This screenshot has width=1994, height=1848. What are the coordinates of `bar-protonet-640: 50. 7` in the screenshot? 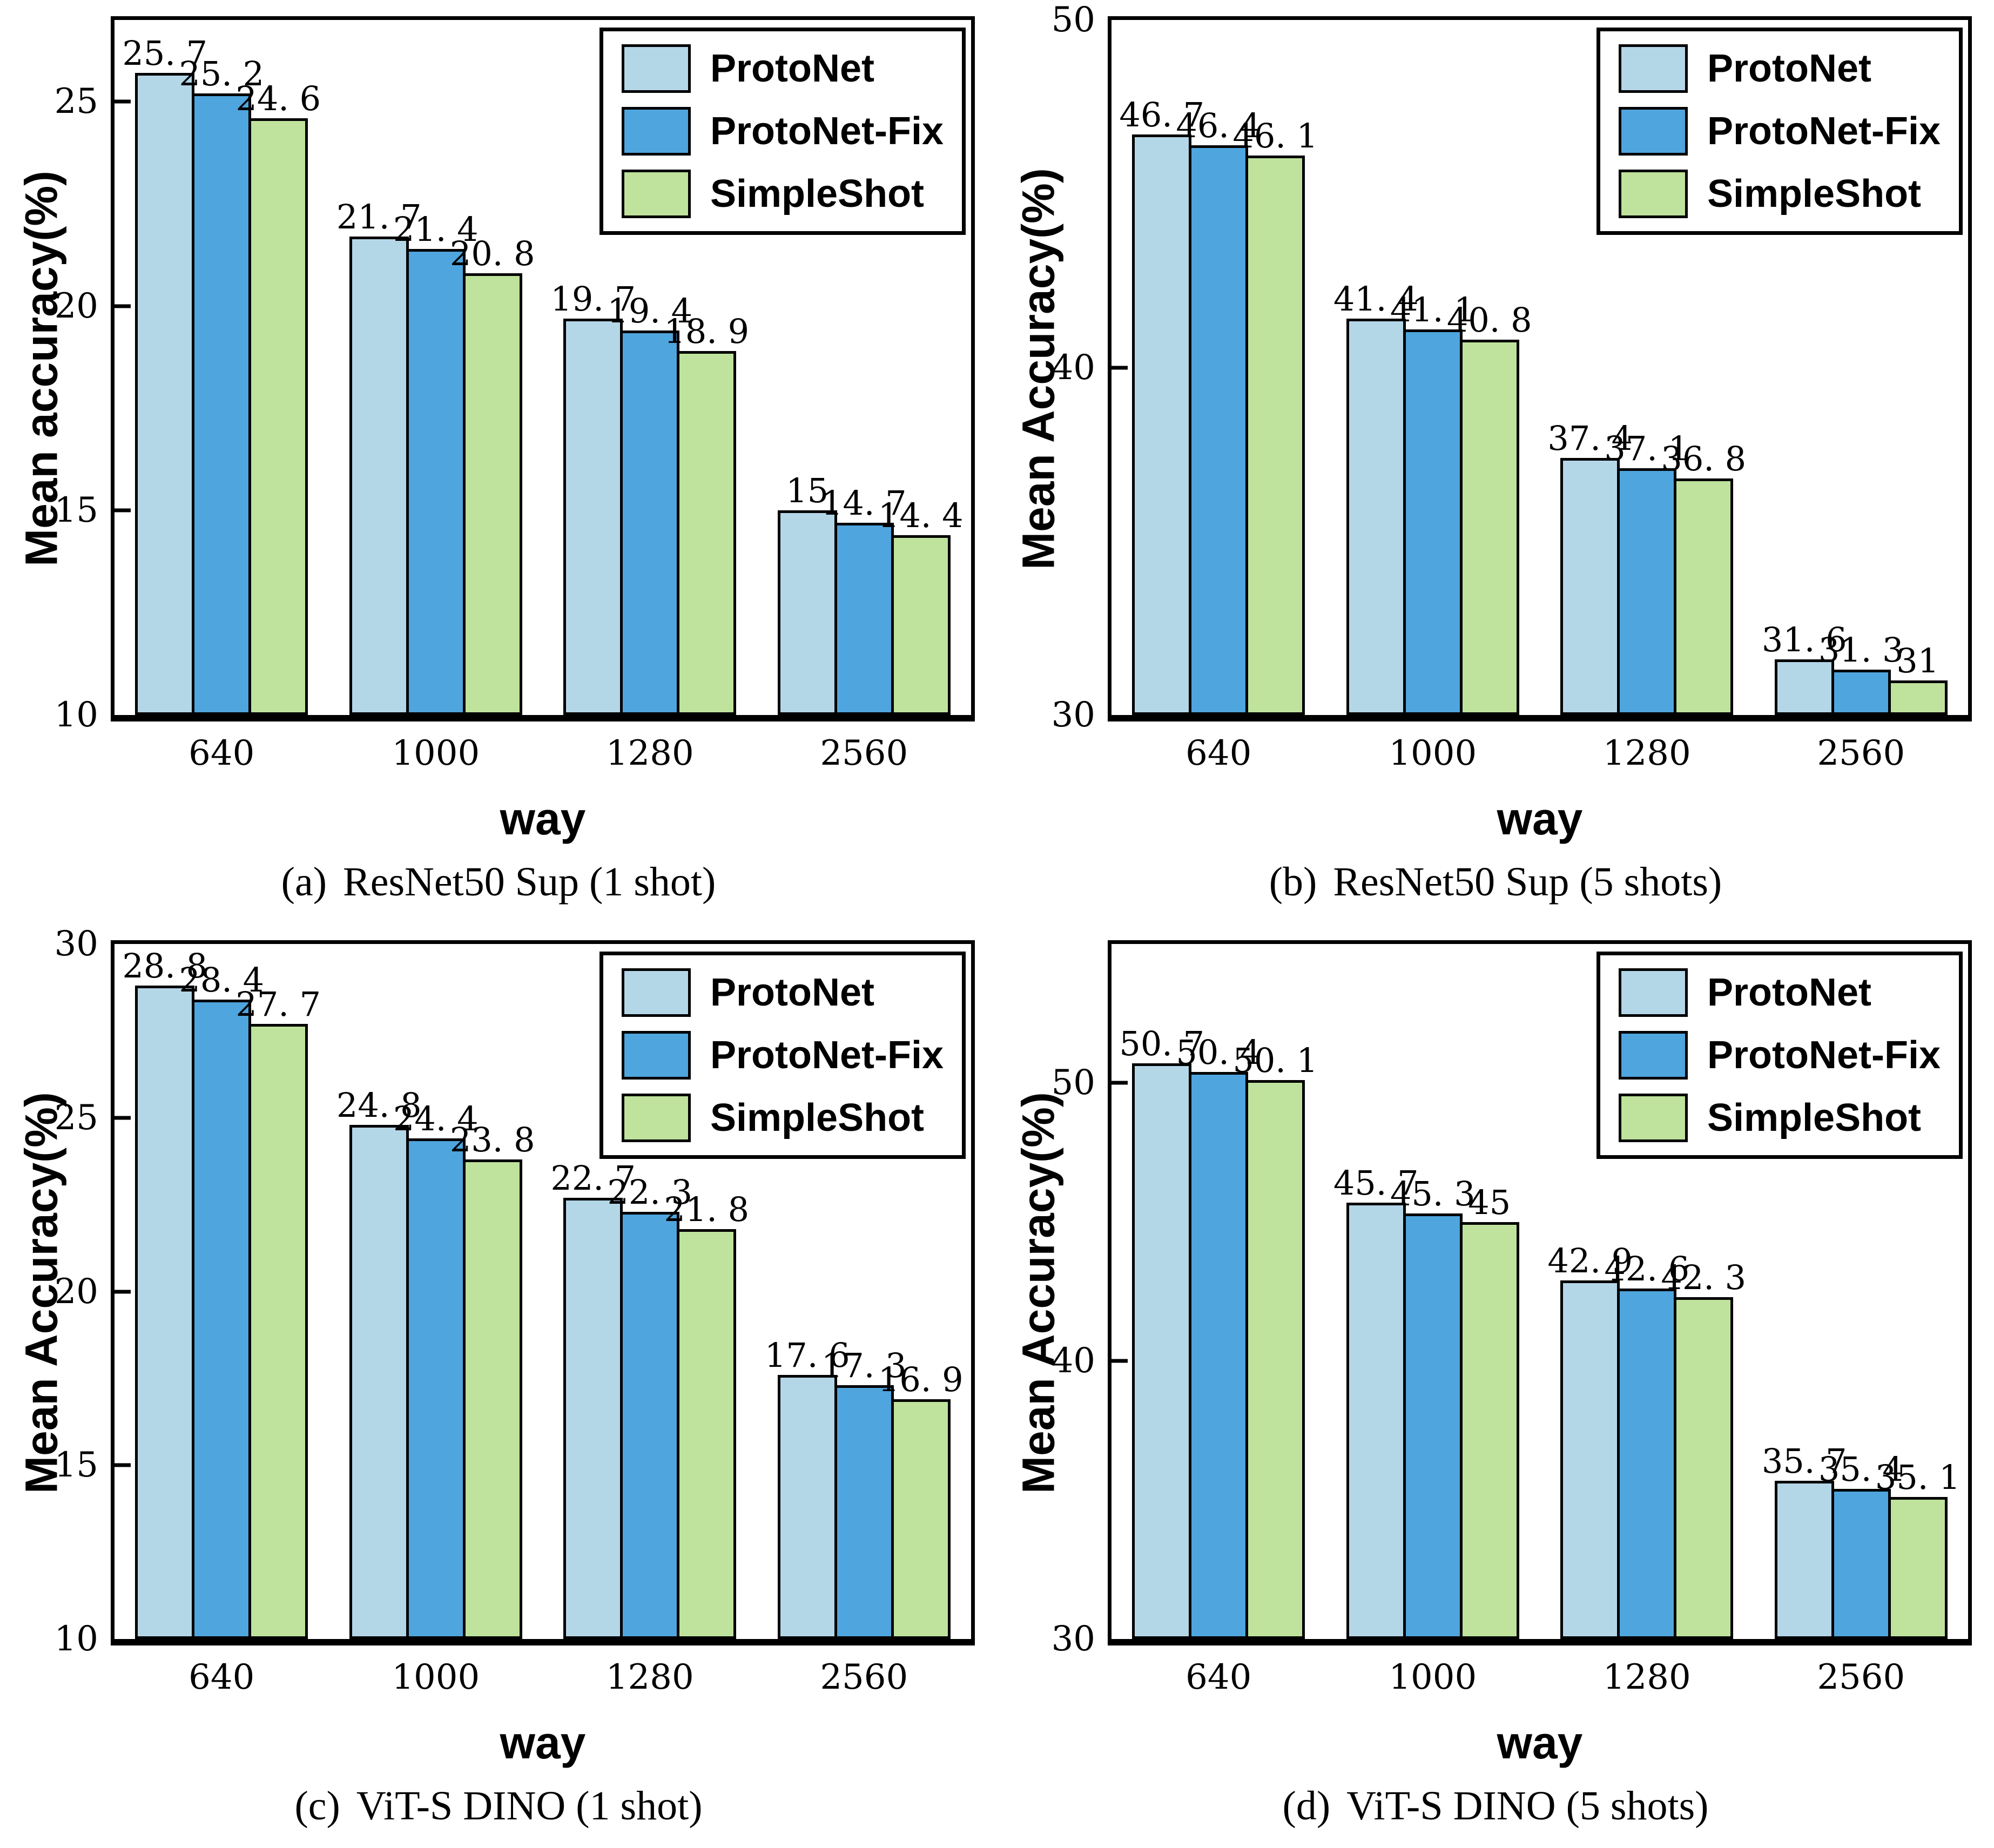 It's located at (1162, 1333).